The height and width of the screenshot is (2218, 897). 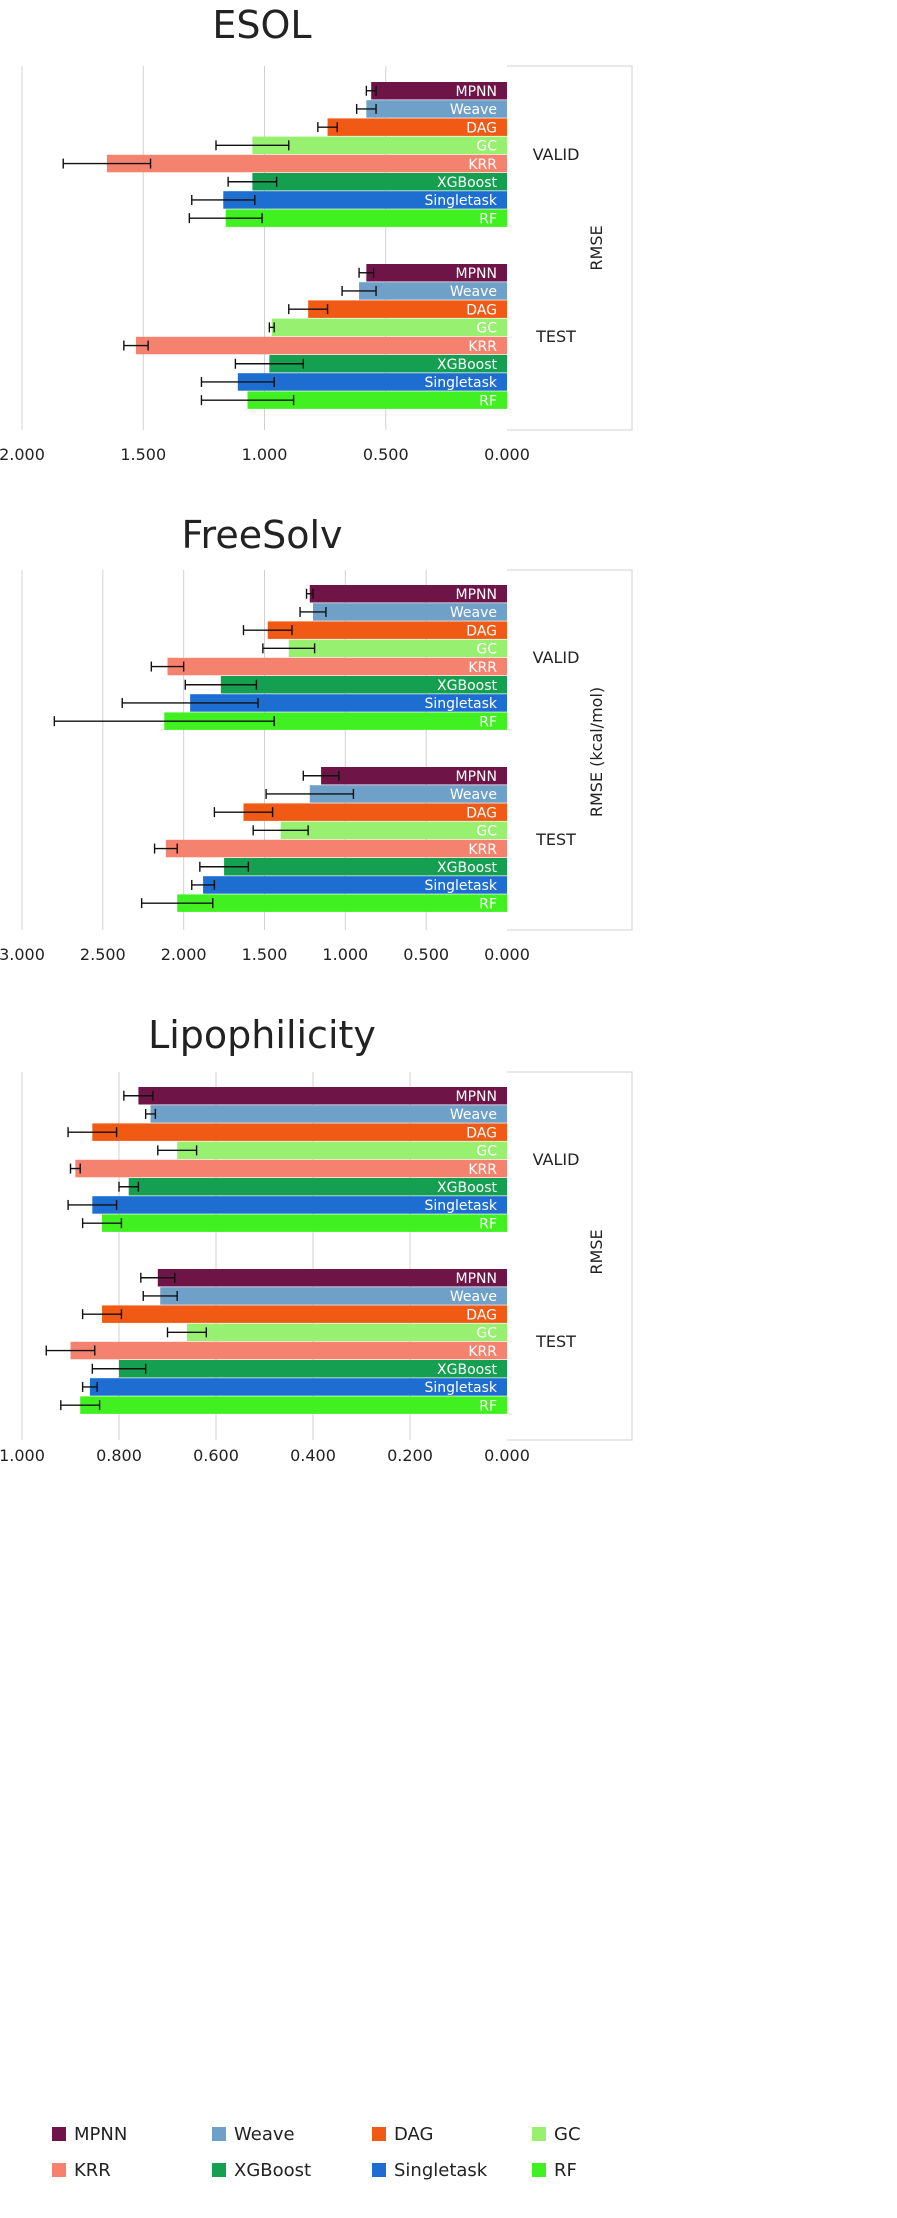 What do you see at coordinates (567, 2134) in the screenshot?
I see `legend-label: GC` at bounding box center [567, 2134].